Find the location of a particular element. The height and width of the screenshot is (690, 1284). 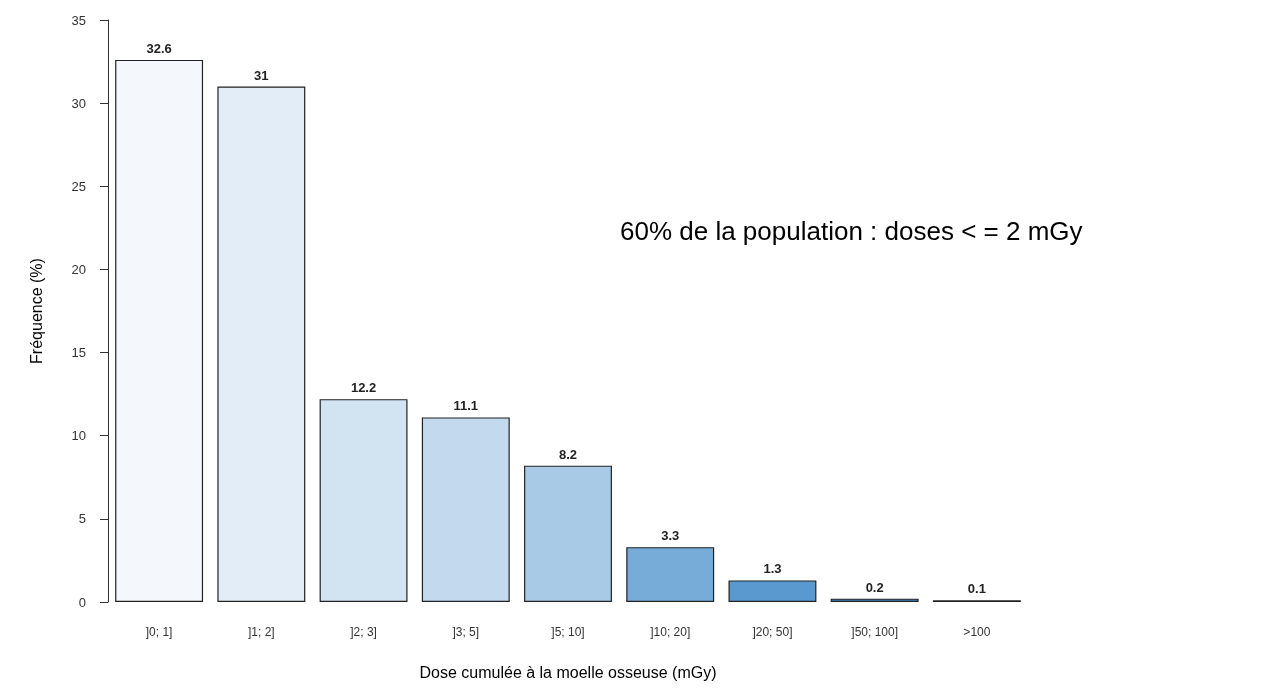

y-tick-label: 5 is located at coordinates (82, 519).